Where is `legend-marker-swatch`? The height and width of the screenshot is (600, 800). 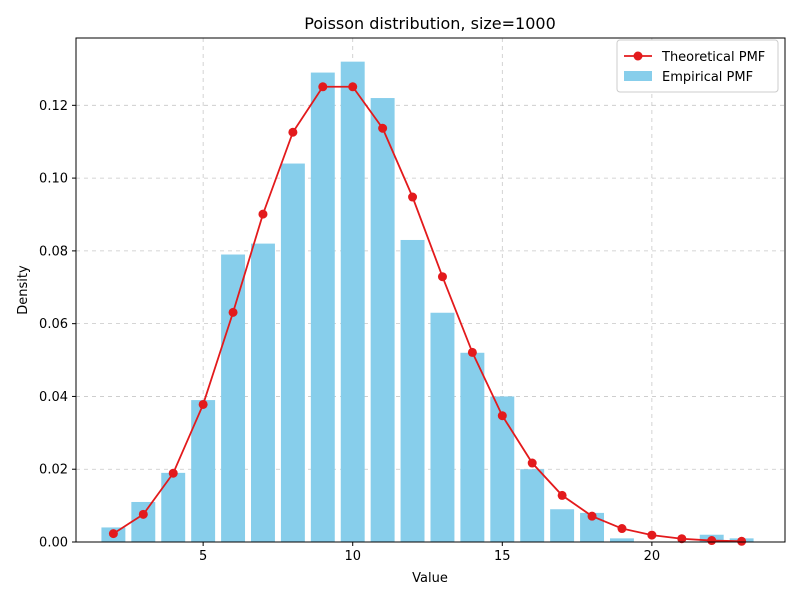 legend-marker-swatch is located at coordinates (638, 56).